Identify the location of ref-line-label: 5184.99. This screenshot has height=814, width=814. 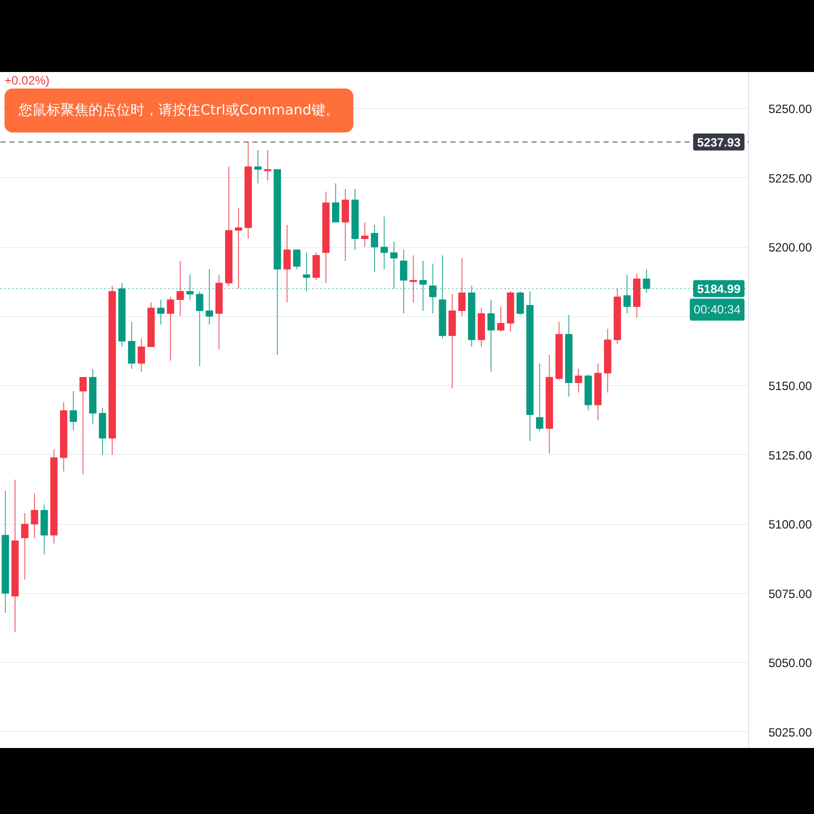
(719, 289).